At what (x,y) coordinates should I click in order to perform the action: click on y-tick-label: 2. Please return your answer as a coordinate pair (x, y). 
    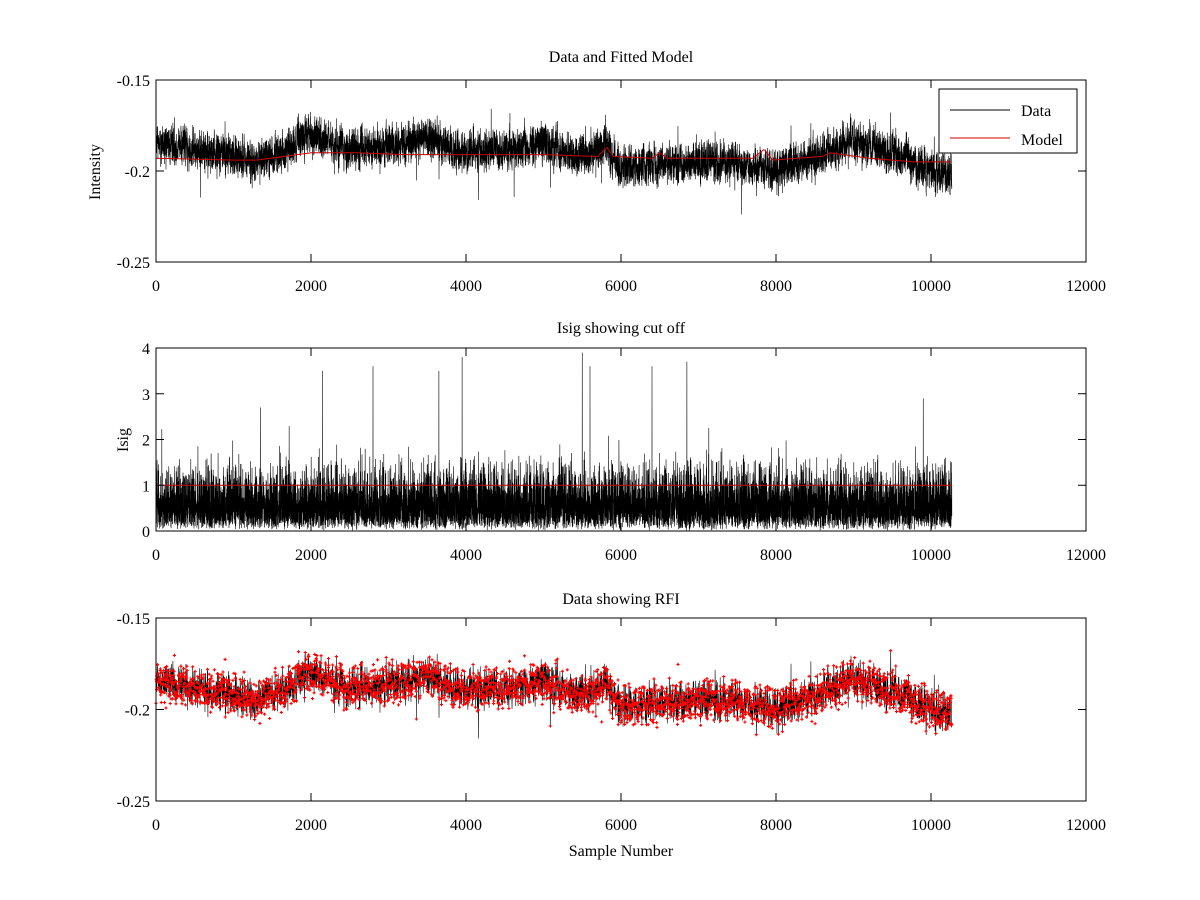
    Looking at the image, I should click on (146, 441).